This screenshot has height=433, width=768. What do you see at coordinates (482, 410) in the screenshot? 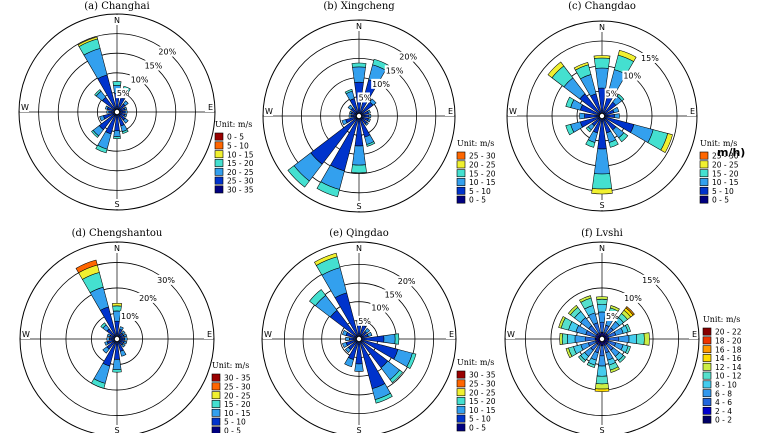
I see `legend-label: 10 - 15` at bounding box center [482, 410].